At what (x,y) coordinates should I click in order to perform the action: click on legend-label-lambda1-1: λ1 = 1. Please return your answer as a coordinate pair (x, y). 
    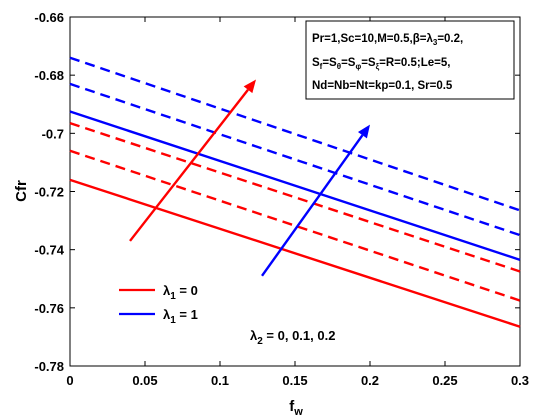
    Looking at the image, I should click on (180, 316).